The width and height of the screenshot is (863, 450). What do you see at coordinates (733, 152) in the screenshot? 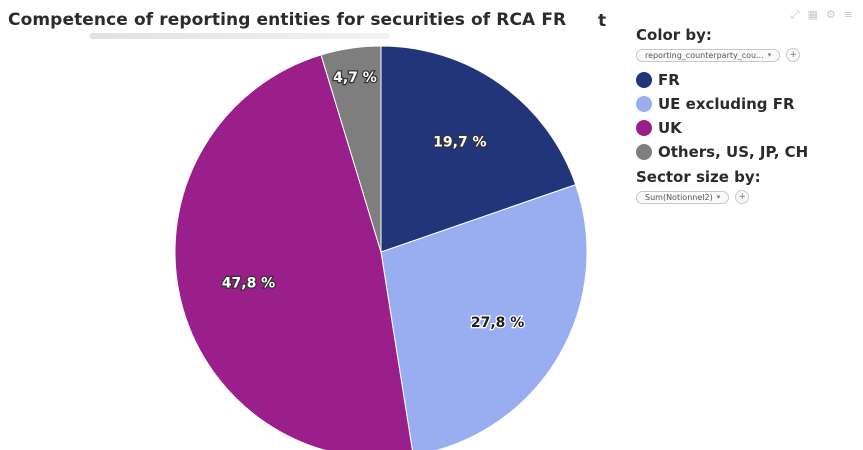
I see `legend-label: Others, US, JP, CH` at bounding box center [733, 152].